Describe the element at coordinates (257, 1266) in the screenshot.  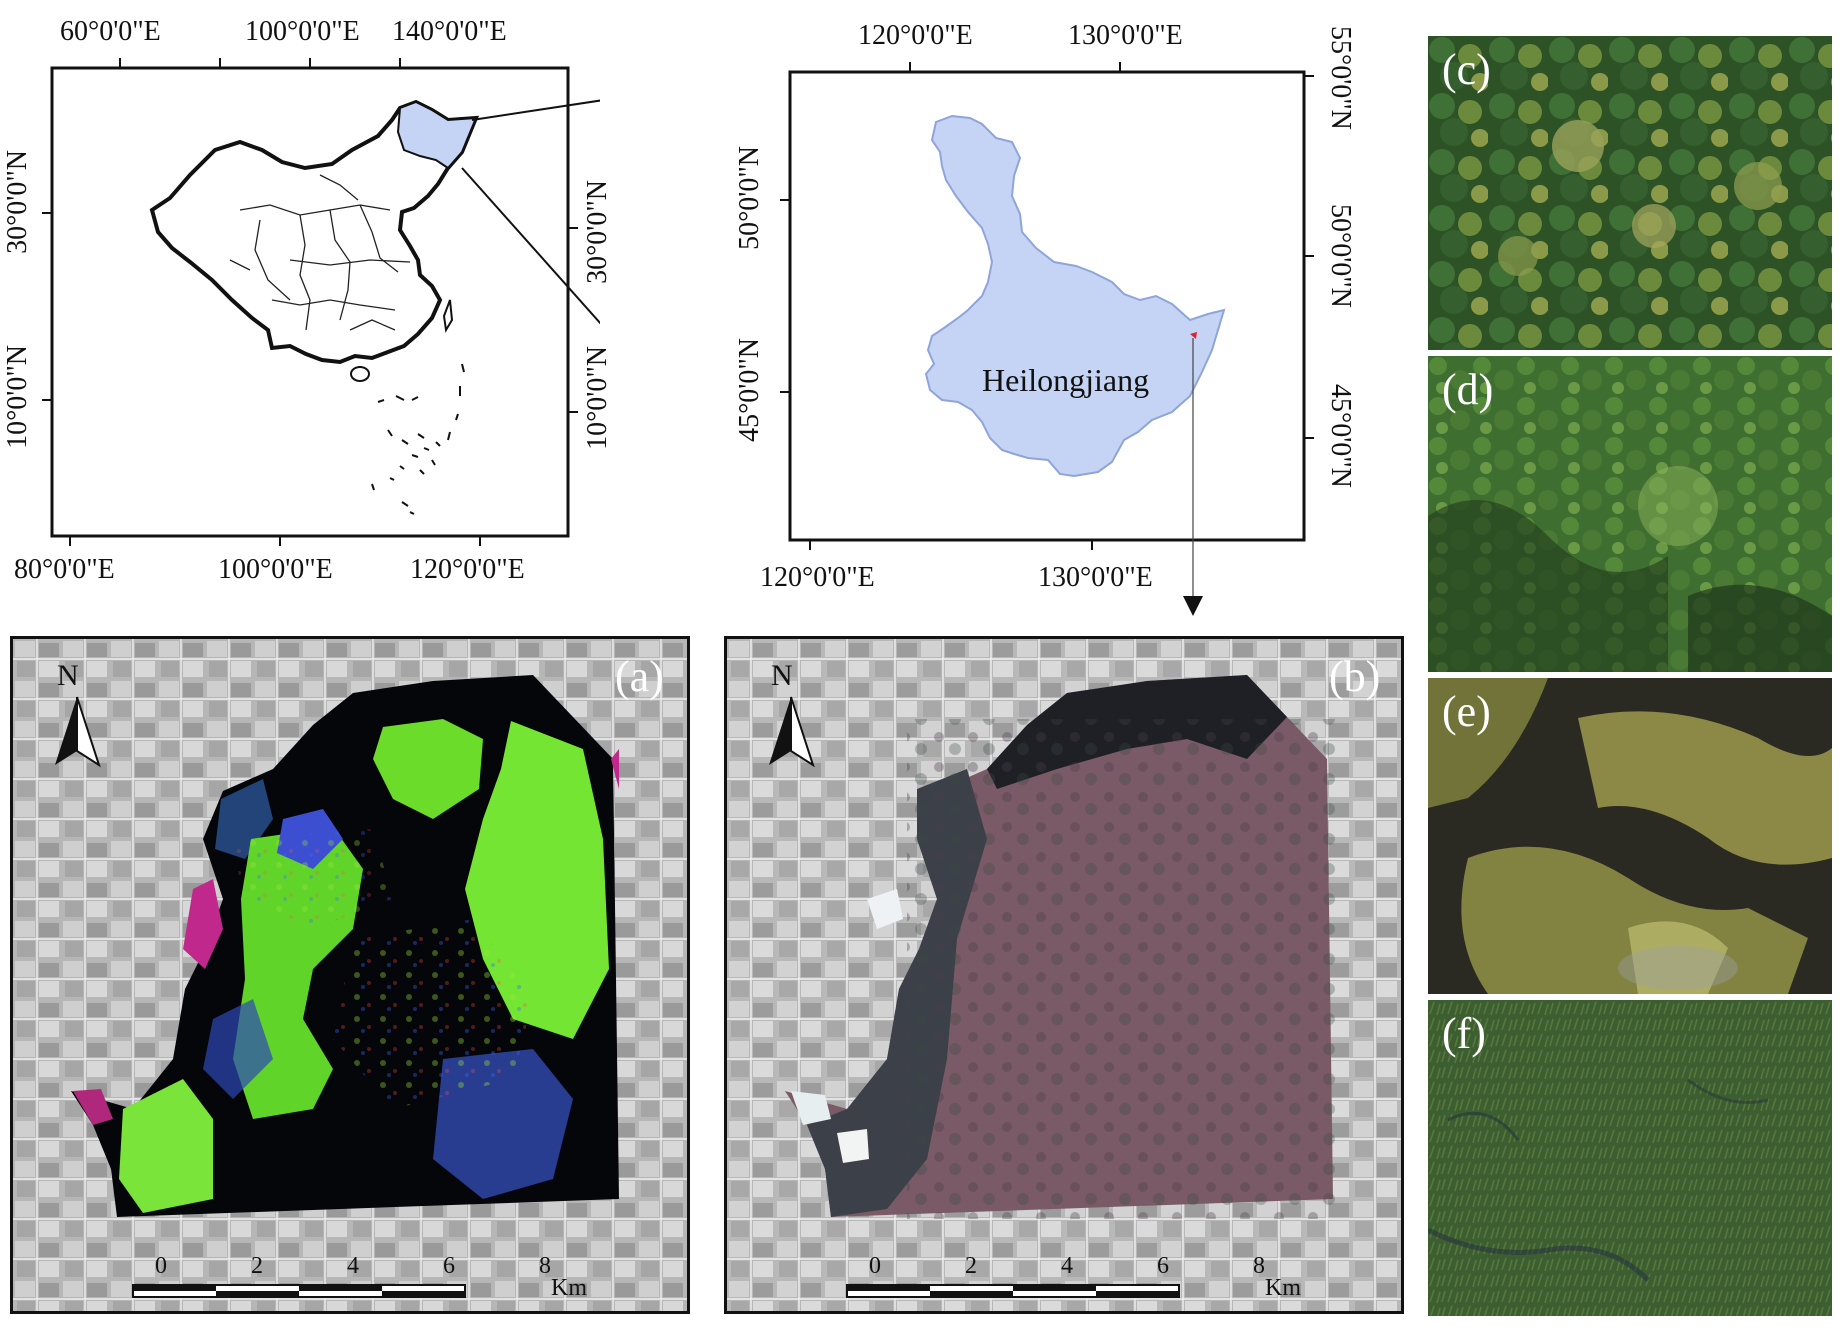
I see `panel-a-scale-tick: 2` at that location.